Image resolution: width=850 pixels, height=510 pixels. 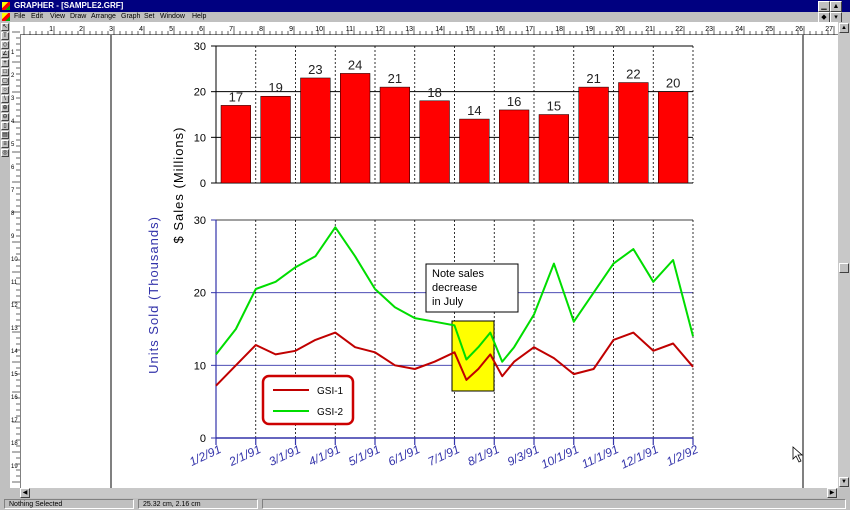 What do you see at coordinates (499, 29) in the screenshot?
I see `ruler-number: 16` at bounding box center [499, 29].